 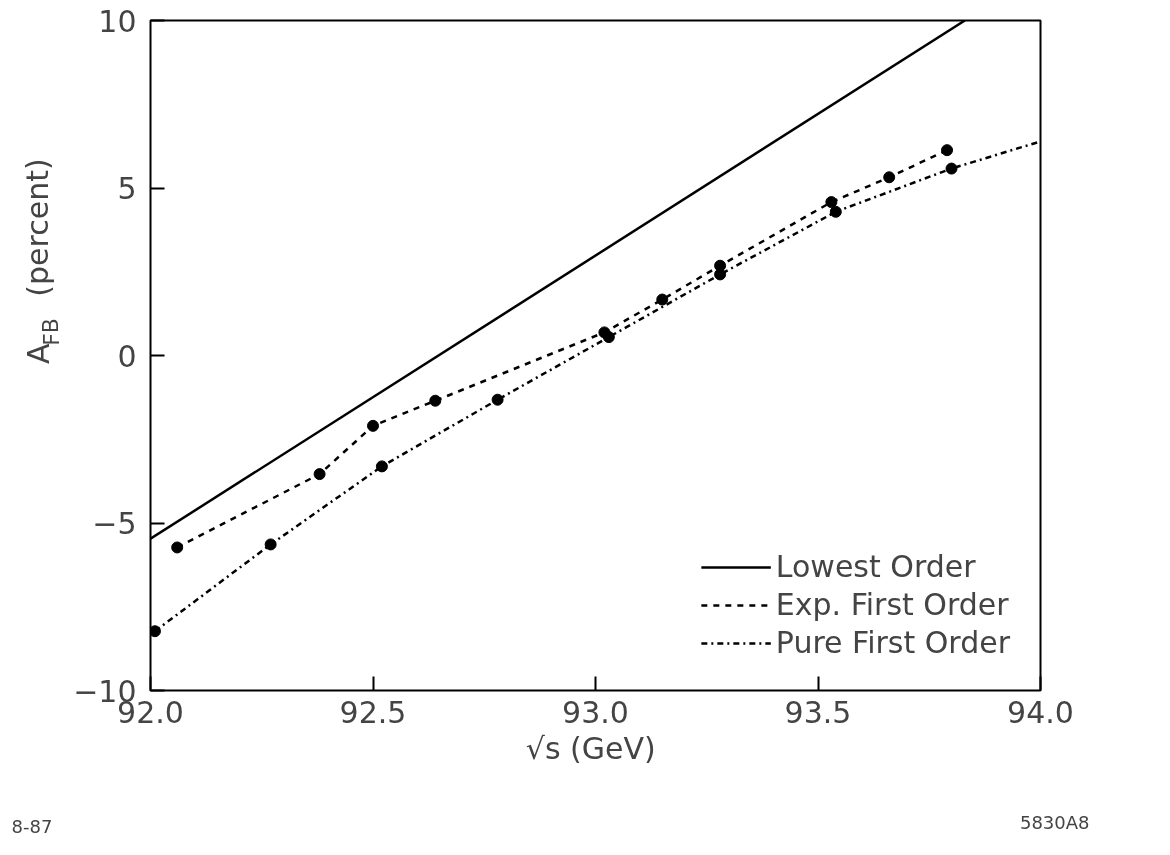 What do you see at coordinates (114, 523) in the screenshot?
I see `y-tick-label: −5` at bounding box center [114, 523].